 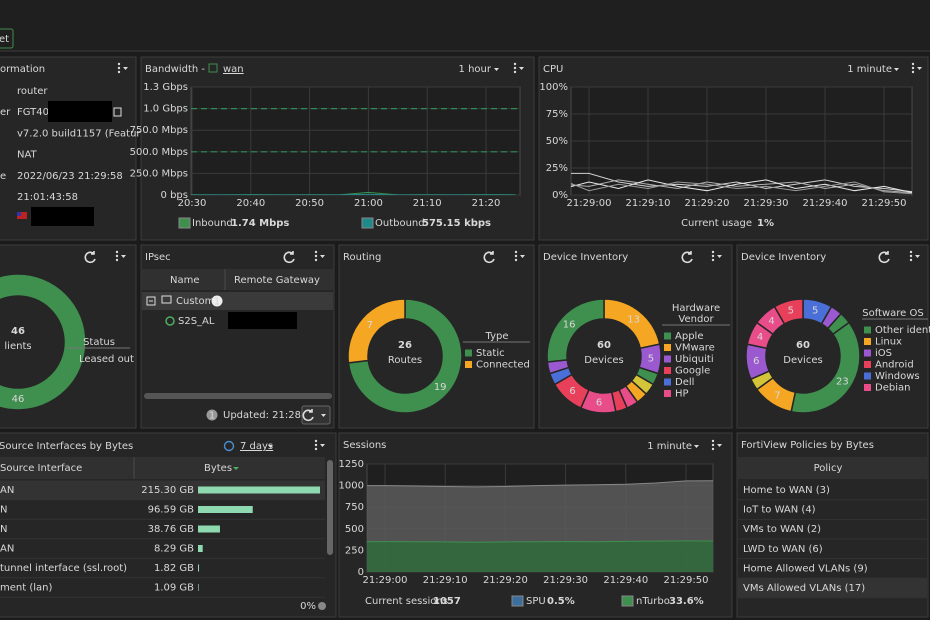 I want to click on interface-name: wan, so click(x=233, y=69).